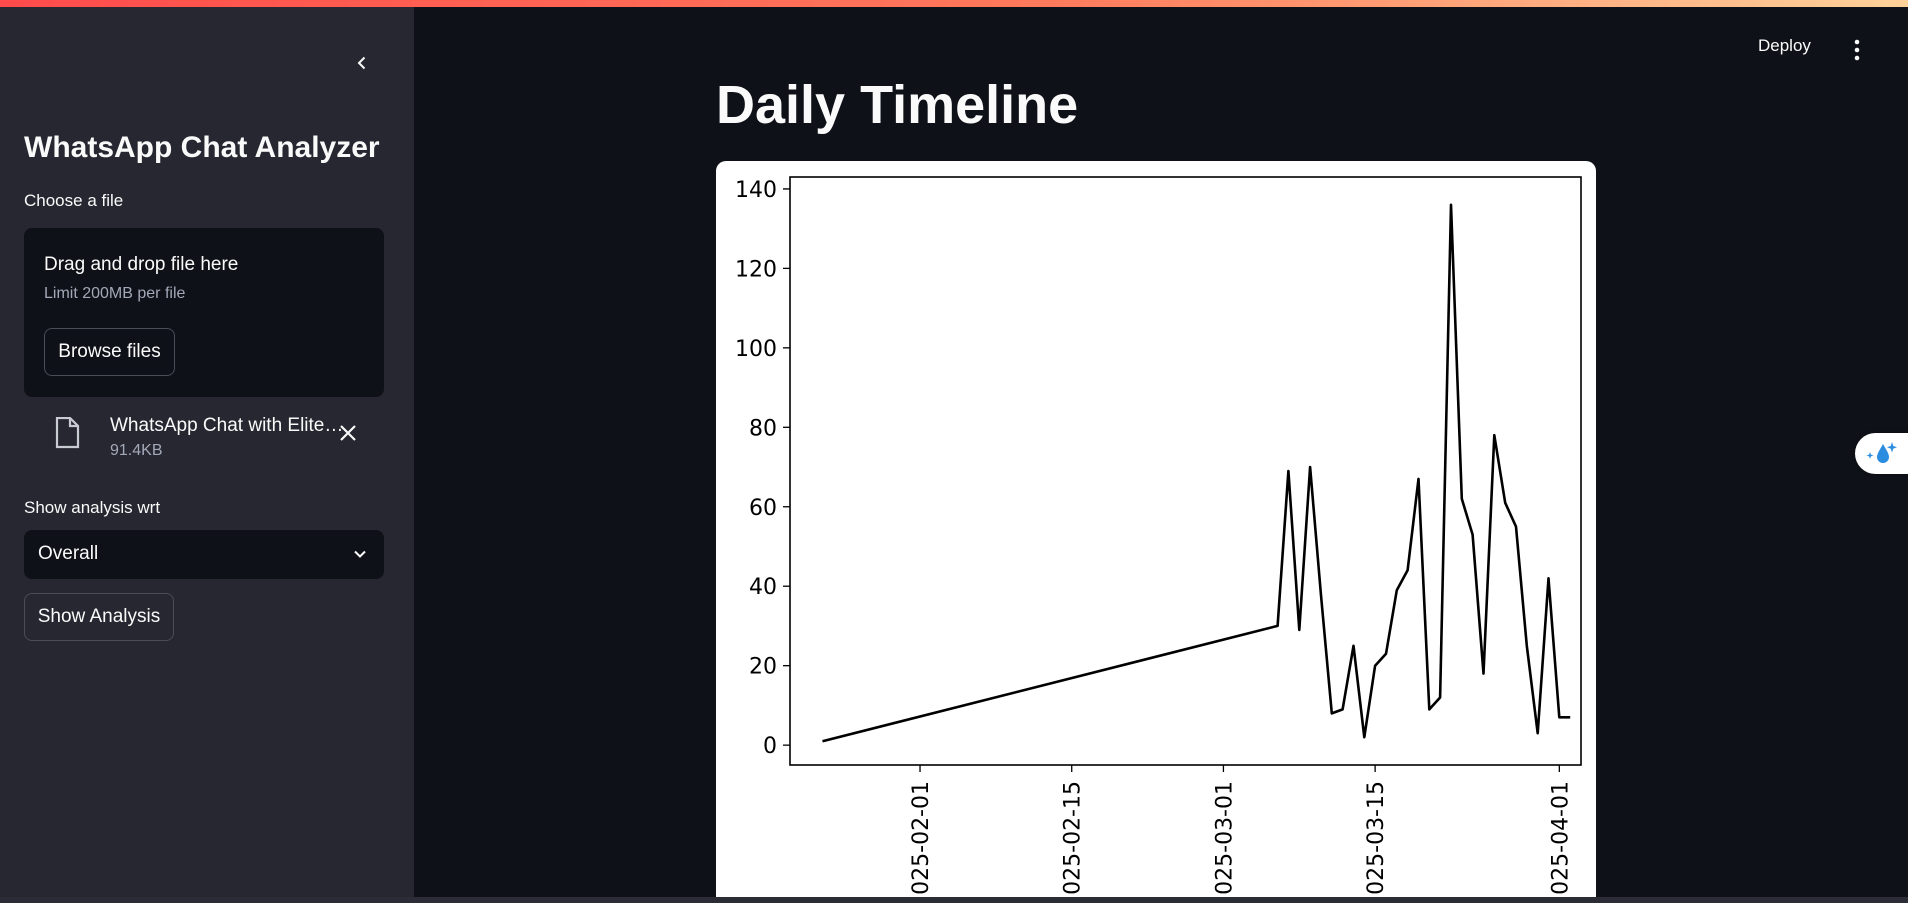  What do you see at coordinates (763, 508) in the screenshot?
I see `y-tick-label: 60` at bounding box center [763, 508].